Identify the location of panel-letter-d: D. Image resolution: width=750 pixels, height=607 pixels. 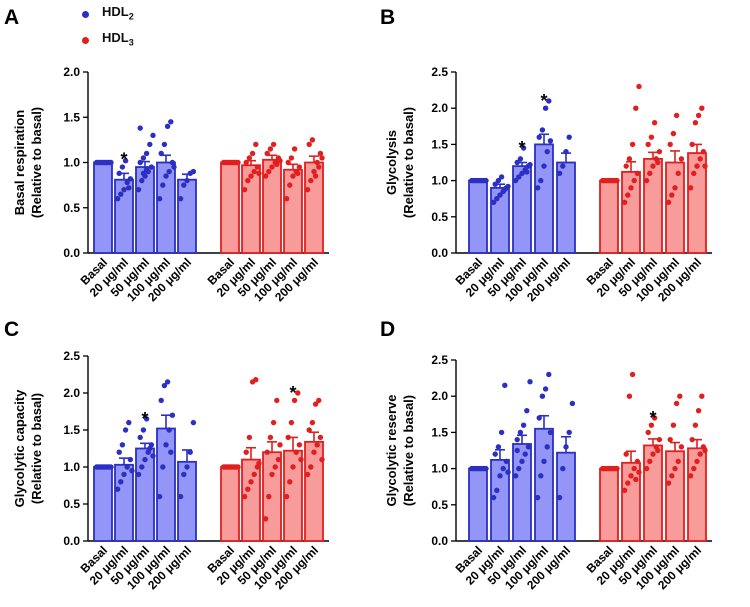
(388, 329).